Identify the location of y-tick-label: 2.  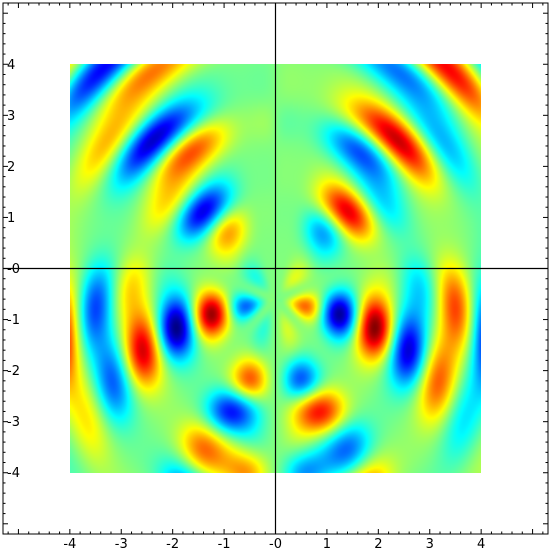
(11, 167).